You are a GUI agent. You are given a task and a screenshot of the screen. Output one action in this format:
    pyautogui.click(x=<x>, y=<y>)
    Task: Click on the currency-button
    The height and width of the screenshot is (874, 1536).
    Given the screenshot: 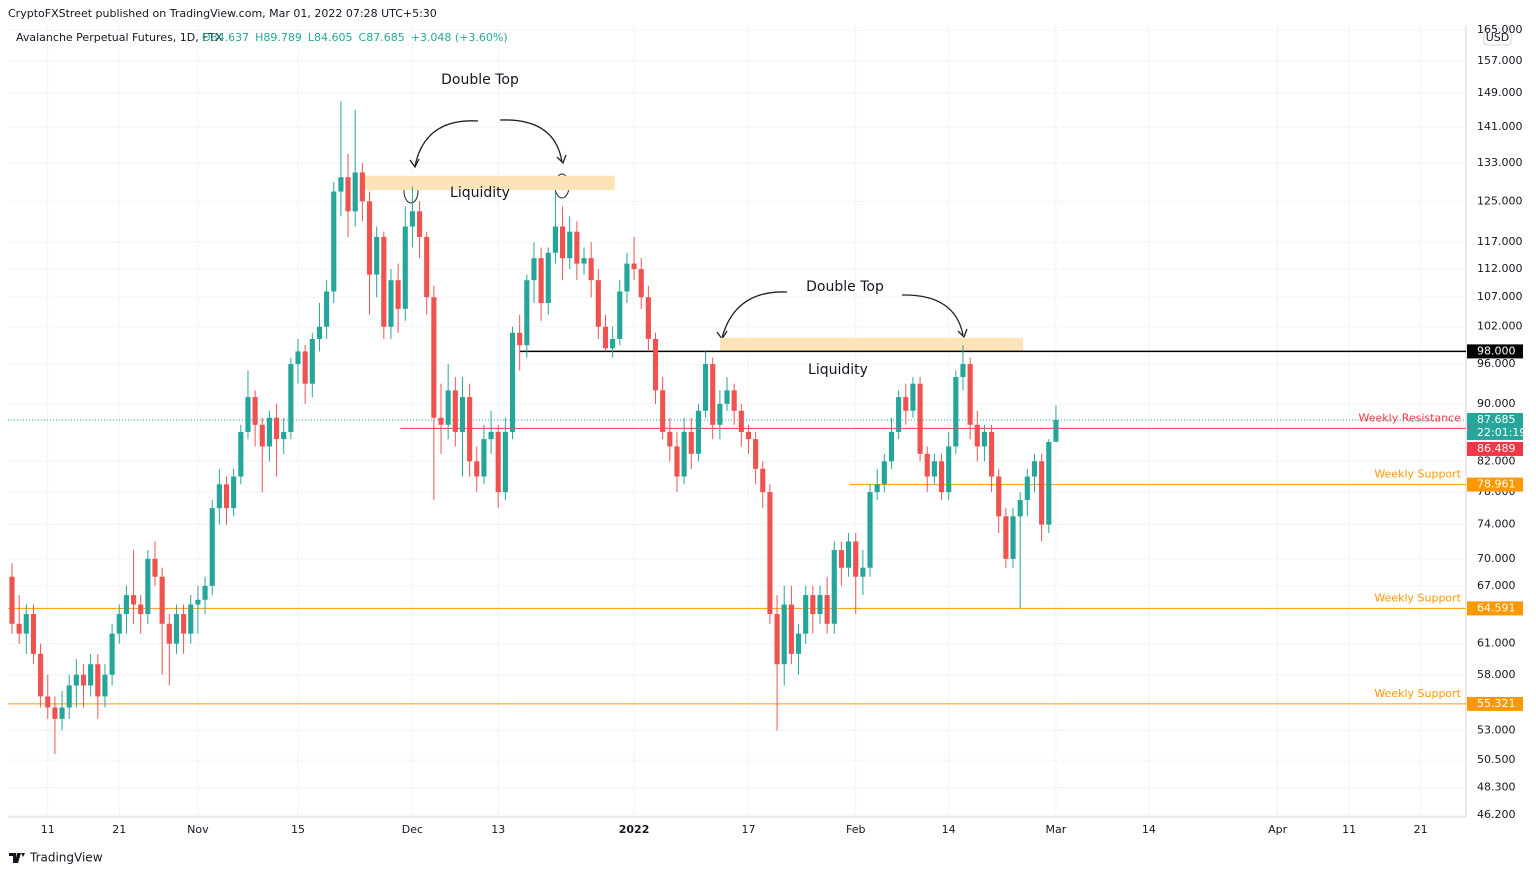 What is the action you would take?
    pyautogui.click(x=1497, y=37)
    